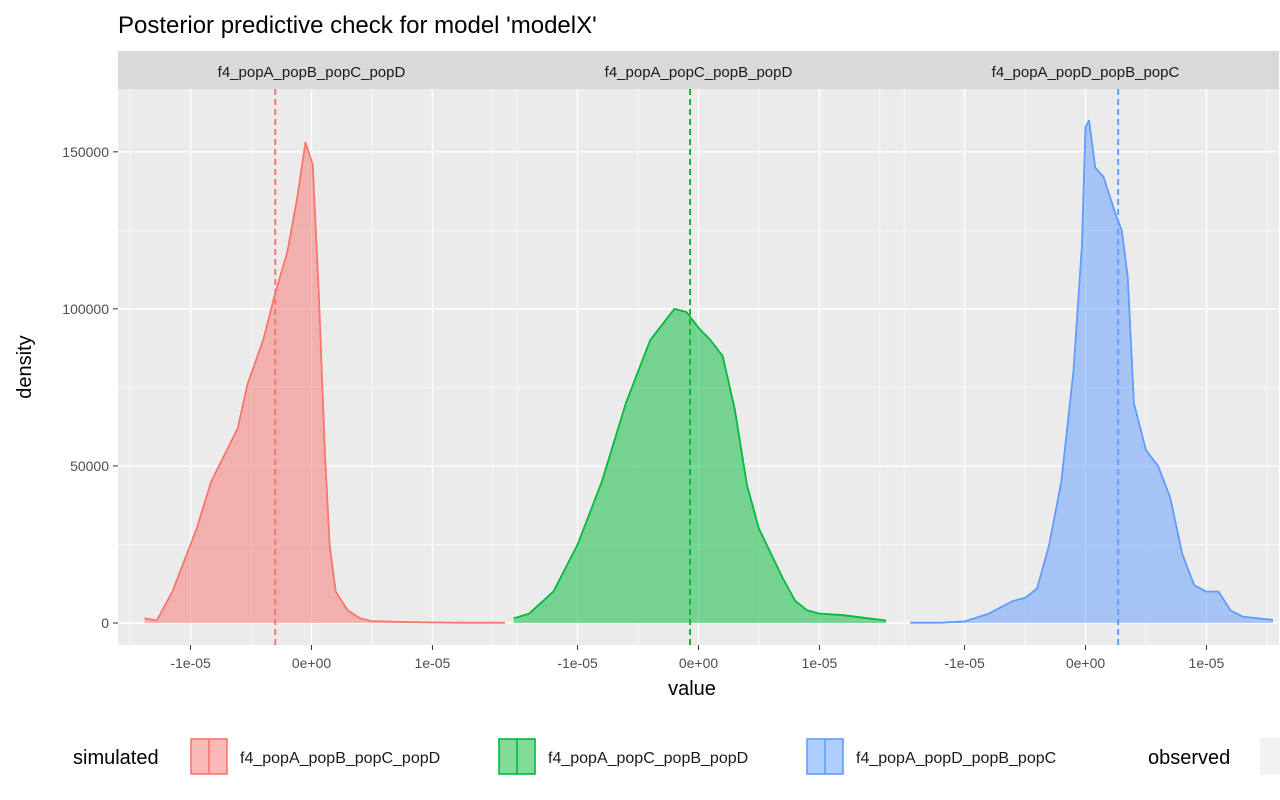  I want to click on legend-label: f4_popA_popC_popB_popD, so click(648, 758).